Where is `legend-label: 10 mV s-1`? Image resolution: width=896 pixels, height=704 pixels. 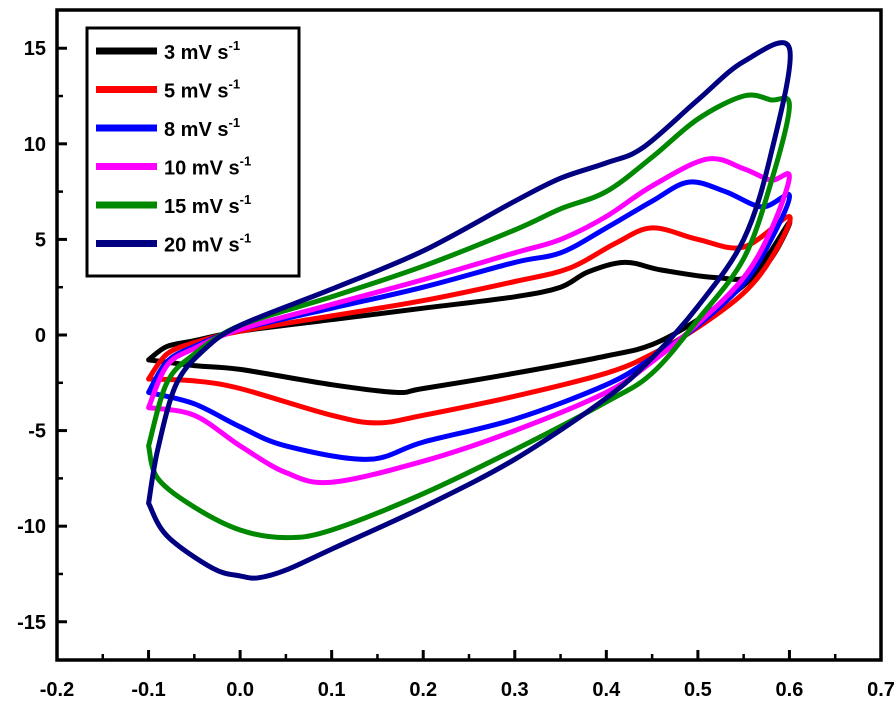 legend-label: 10 mV s-1 is located at coordinates (207, 167).